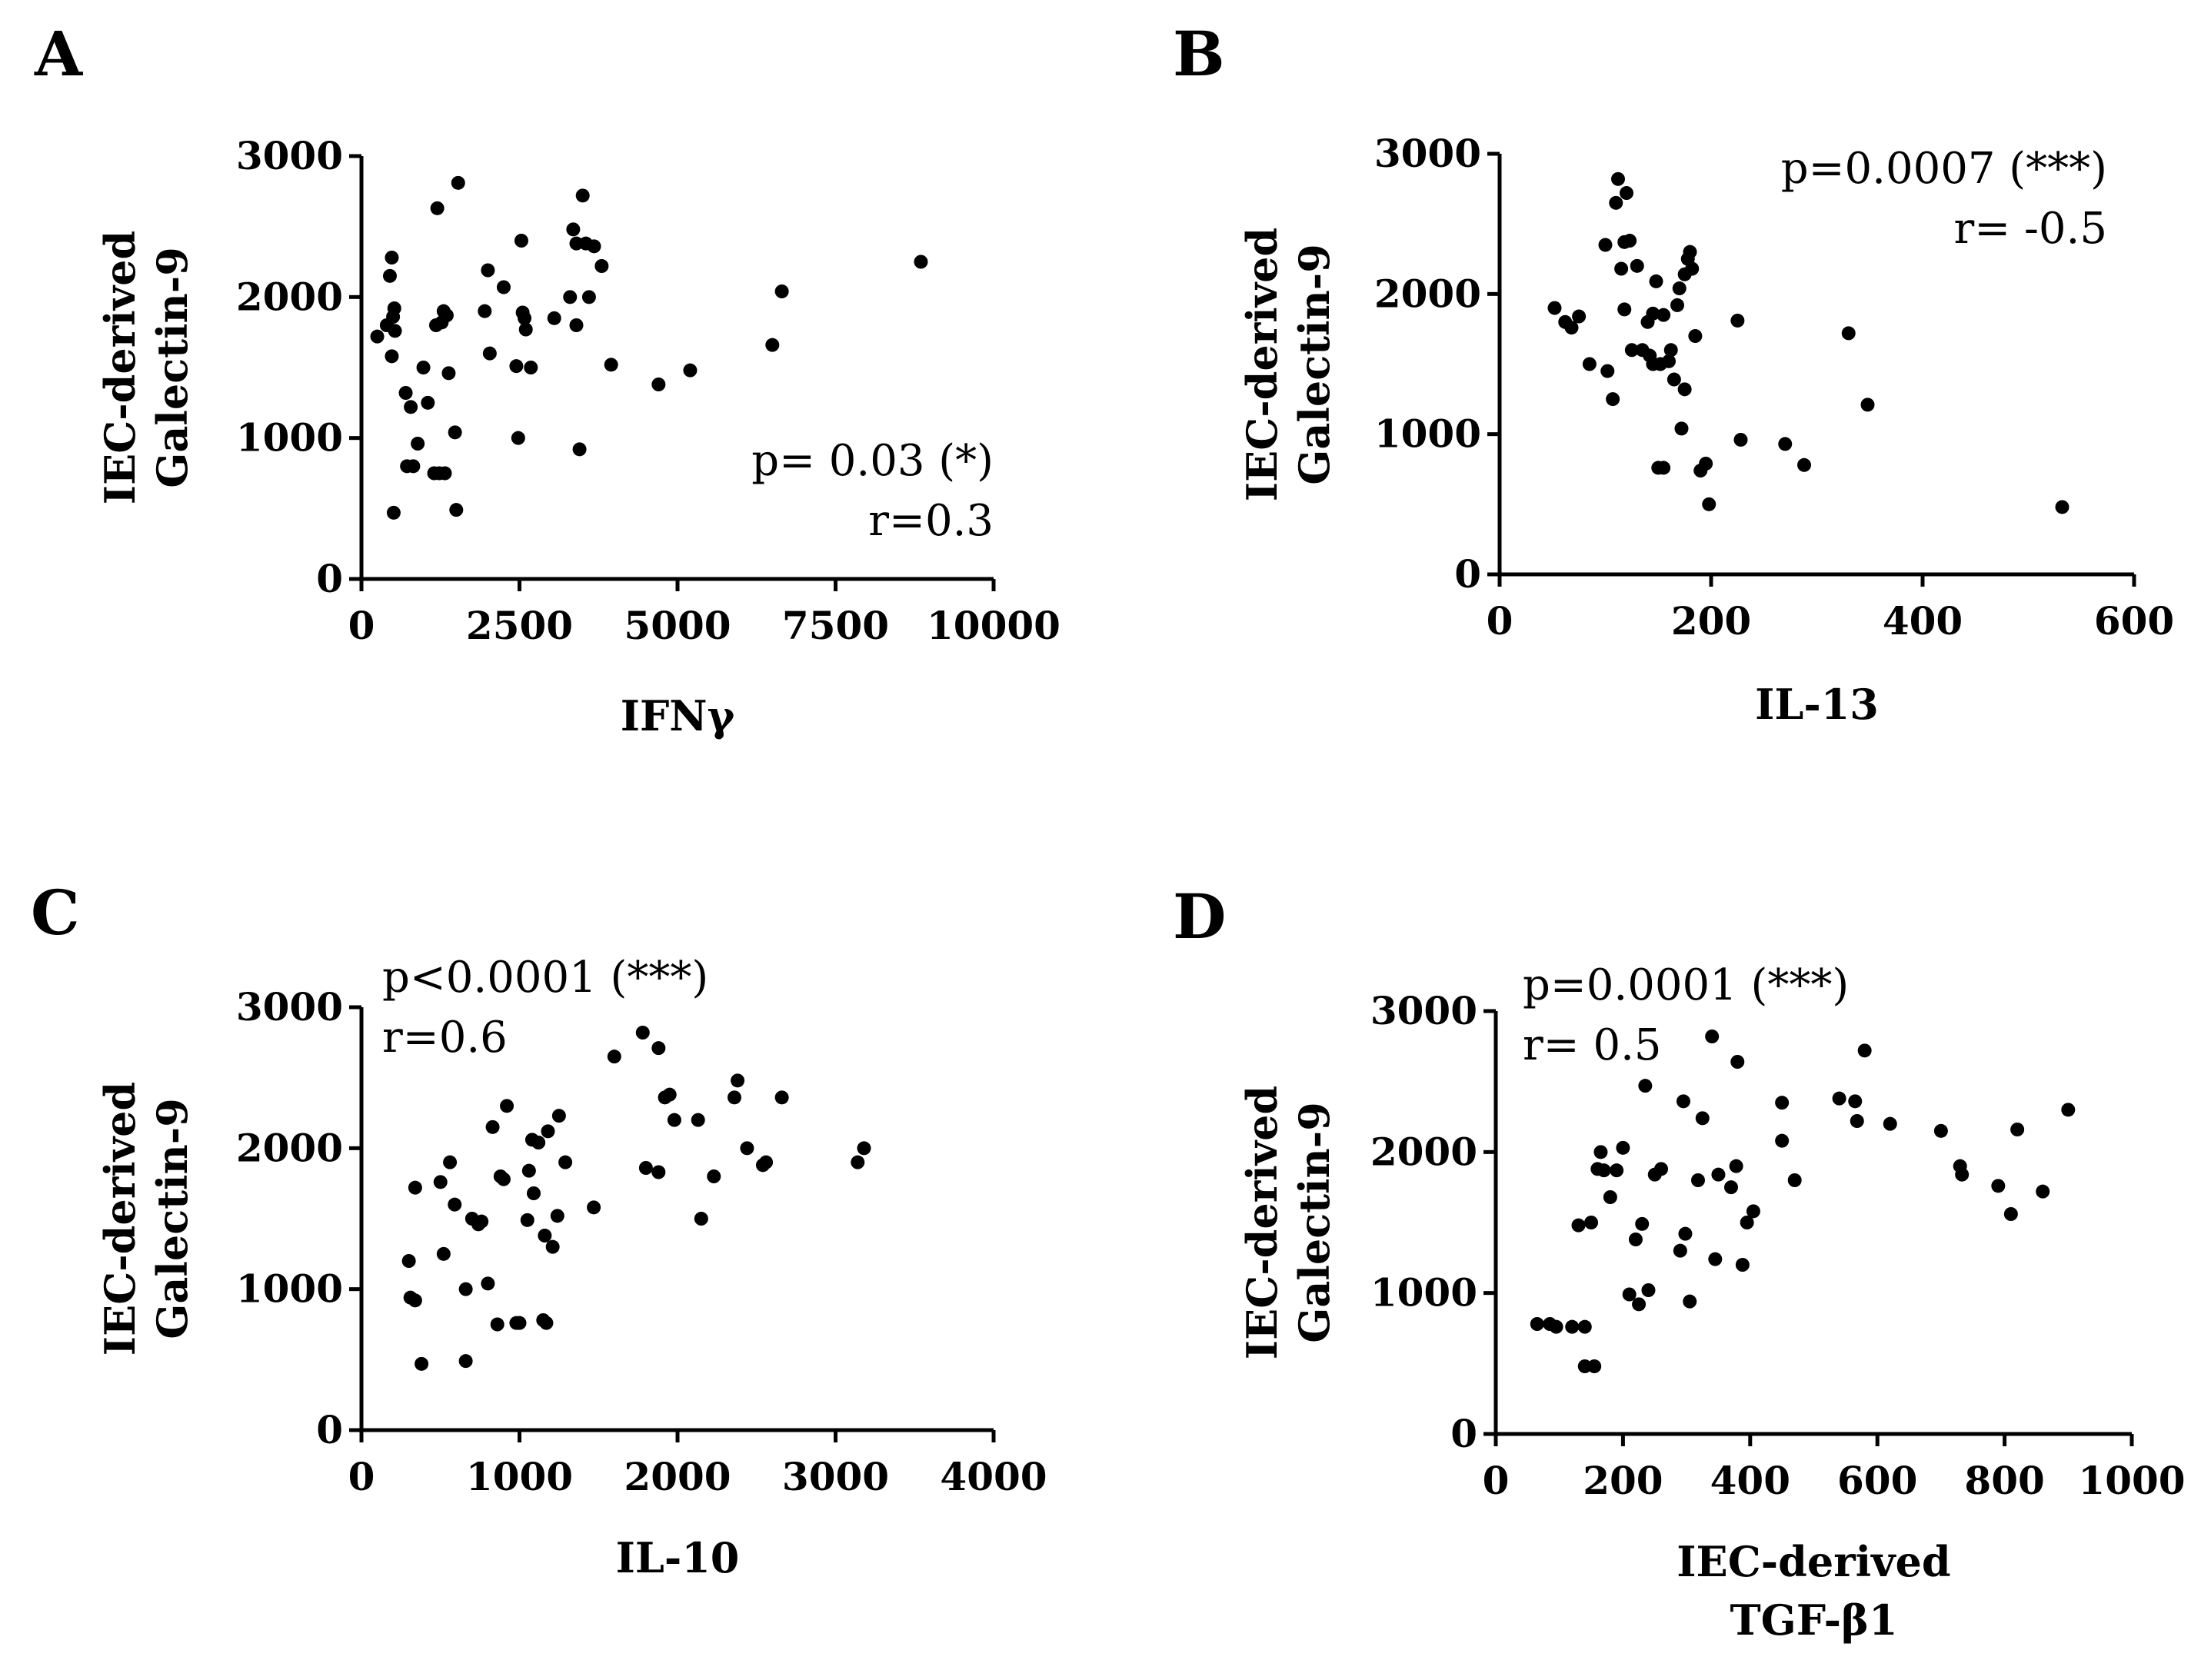 The image size is (2201, 1680). What do you see at coordinates (1817, 704) in the screenshot?
I see `x-axis-title: IL-13` at bounding box center [1817, 704].